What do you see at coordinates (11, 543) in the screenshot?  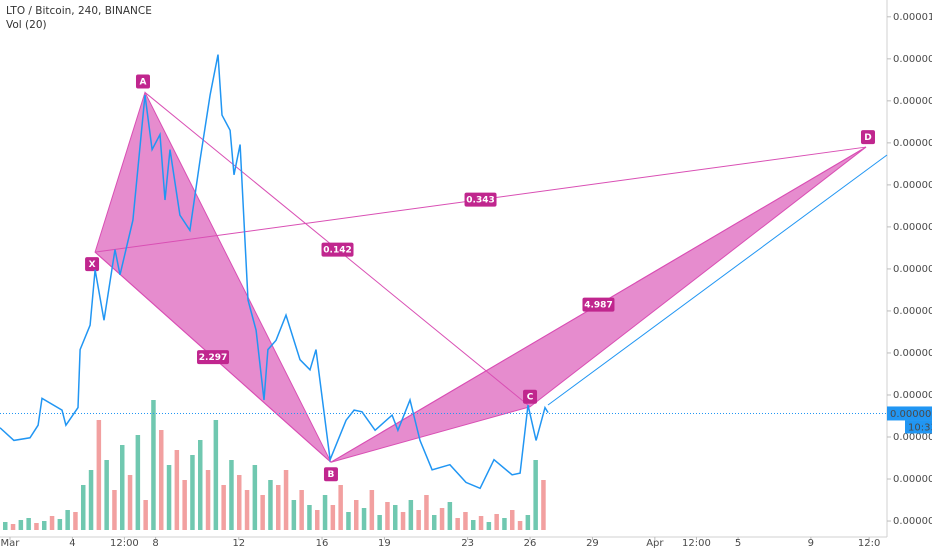 I see `x-tick-label: Mar` at bounding box center [11, 543].